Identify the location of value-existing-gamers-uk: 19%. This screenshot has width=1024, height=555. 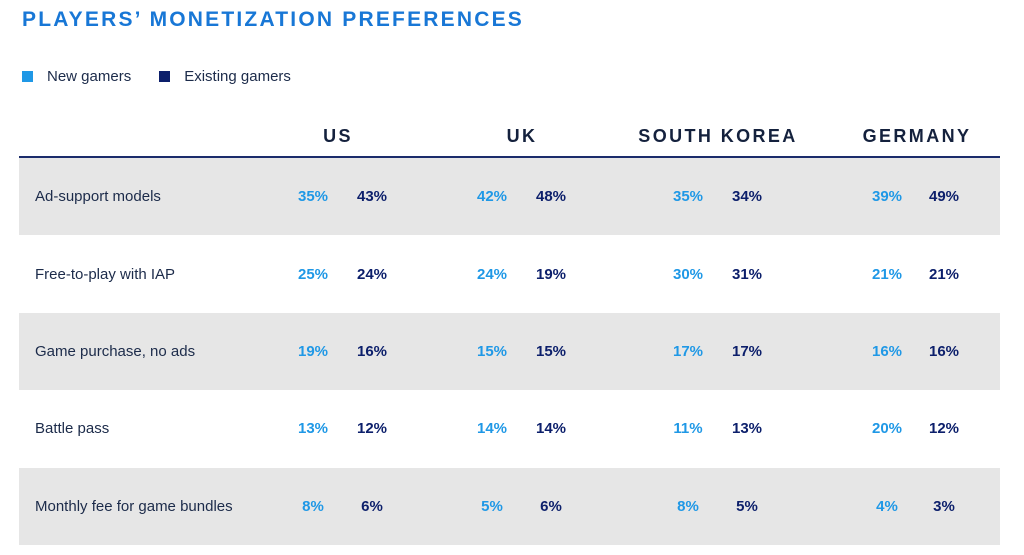
(551, 274).